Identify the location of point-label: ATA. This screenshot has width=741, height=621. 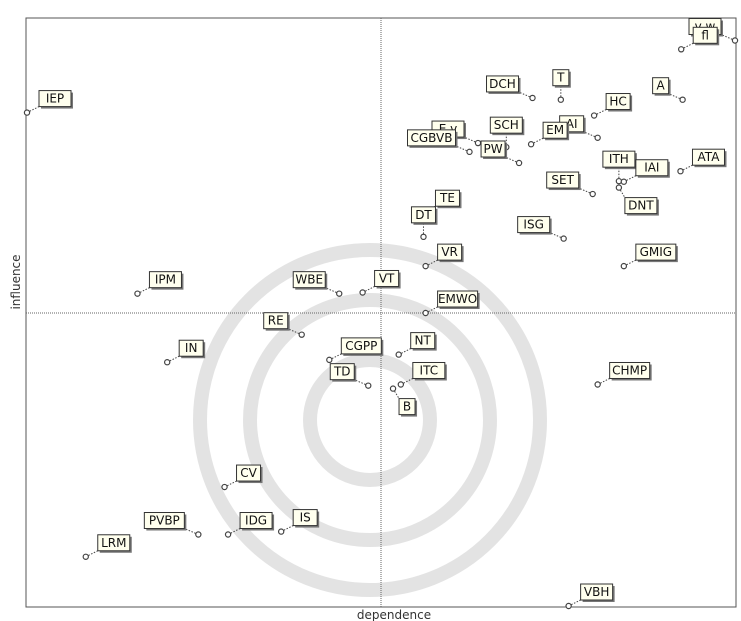
(709, 157).